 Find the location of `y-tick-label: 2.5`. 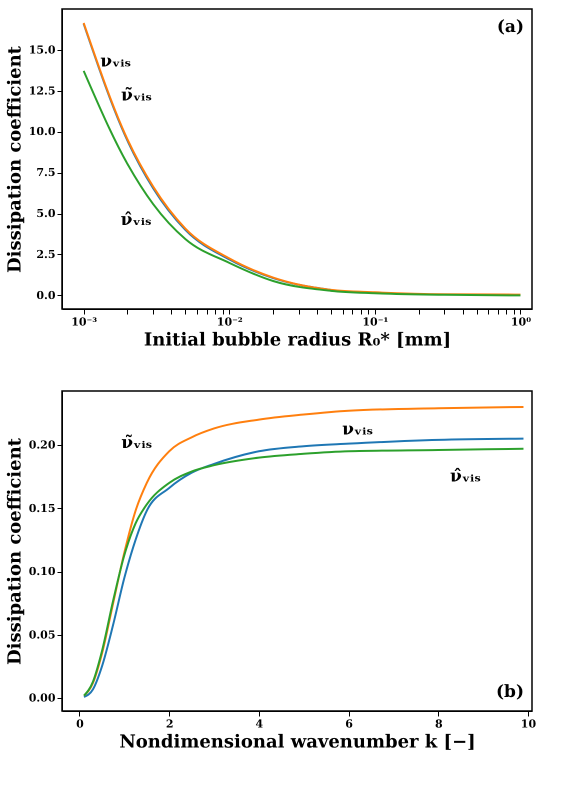

y-tick-label: 2.5 is located at coordinates (46, 254).